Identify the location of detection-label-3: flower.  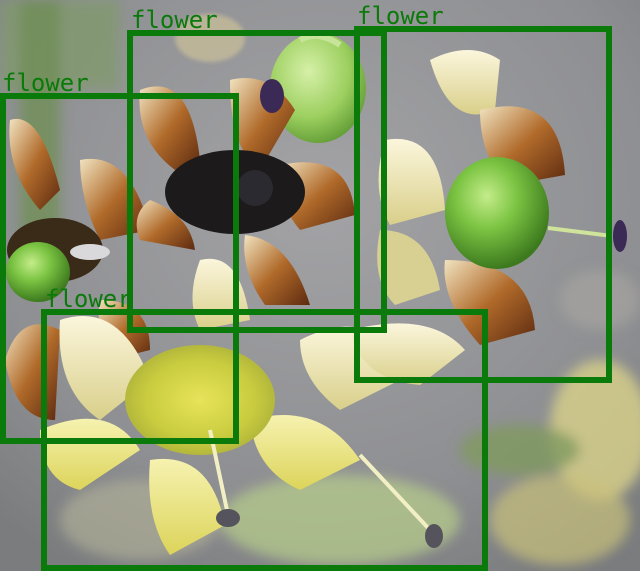
(45, 83).